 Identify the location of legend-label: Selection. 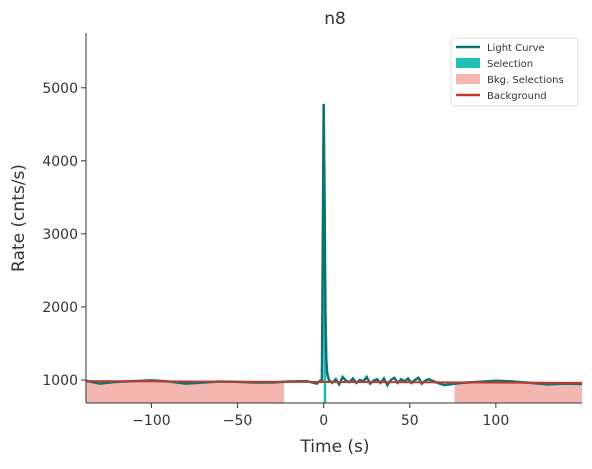
(510, 64).